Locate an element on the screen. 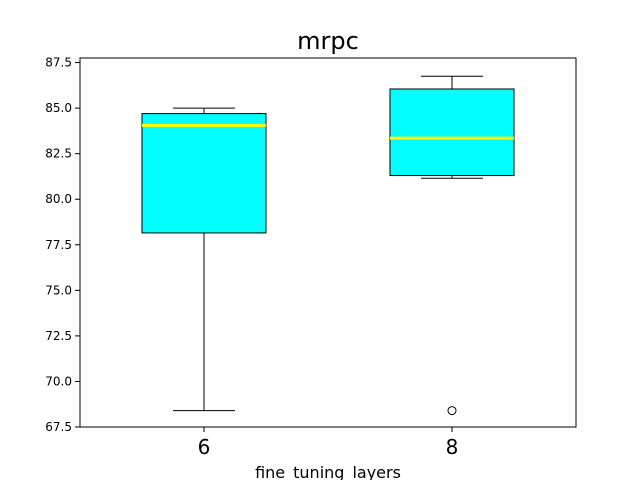 Image resolution: width=640 pixels, height=480 pixels. y-tick-label: 72.5 is located at coordinates (58, 336).